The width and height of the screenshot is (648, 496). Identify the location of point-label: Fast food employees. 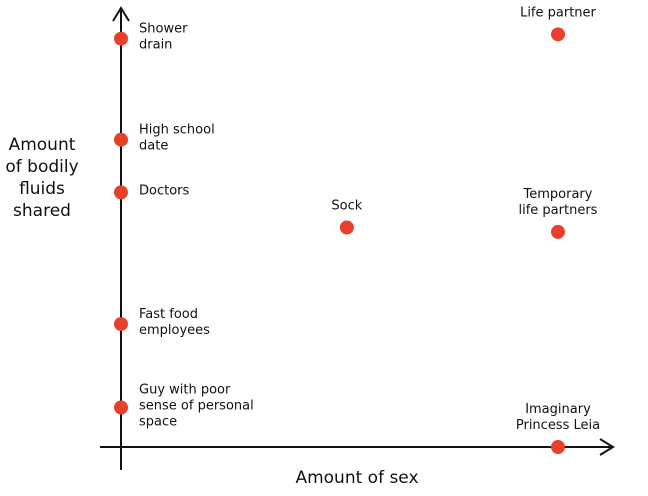
(174, 322).